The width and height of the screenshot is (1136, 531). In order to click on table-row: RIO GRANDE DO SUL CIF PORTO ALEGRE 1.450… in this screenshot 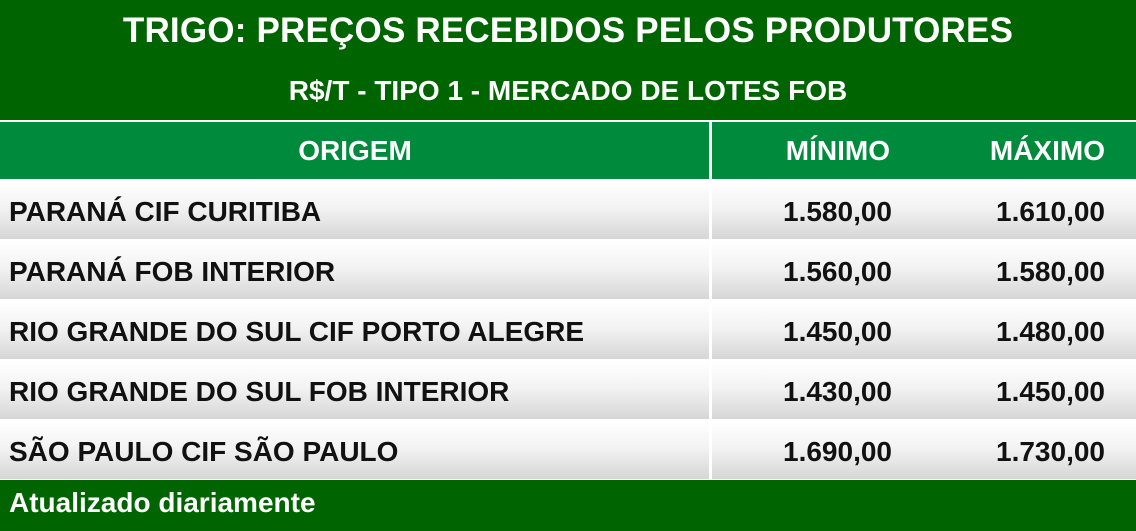, I will do `click(568, 330)`.